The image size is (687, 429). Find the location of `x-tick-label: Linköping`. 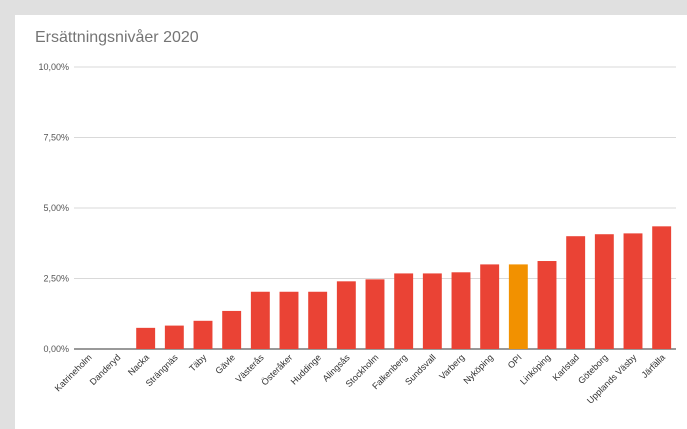

x-tick-label: Linköping is located at coordinates (535, 369).